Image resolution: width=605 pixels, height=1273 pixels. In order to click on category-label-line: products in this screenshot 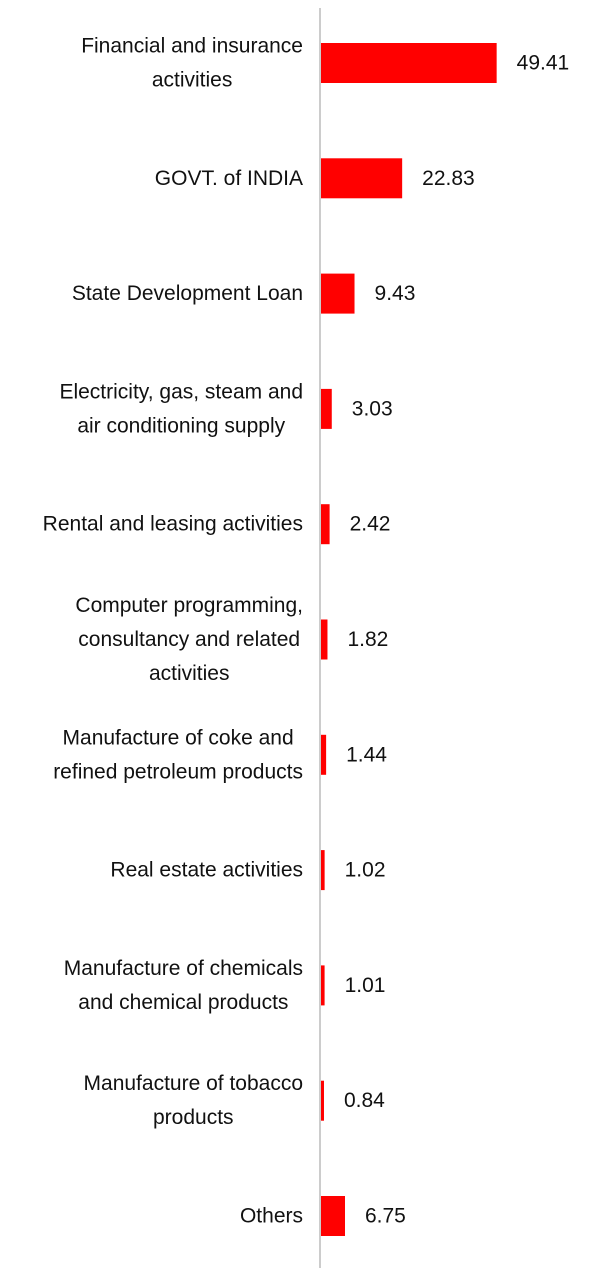, I will do `click(193, 1117)`.